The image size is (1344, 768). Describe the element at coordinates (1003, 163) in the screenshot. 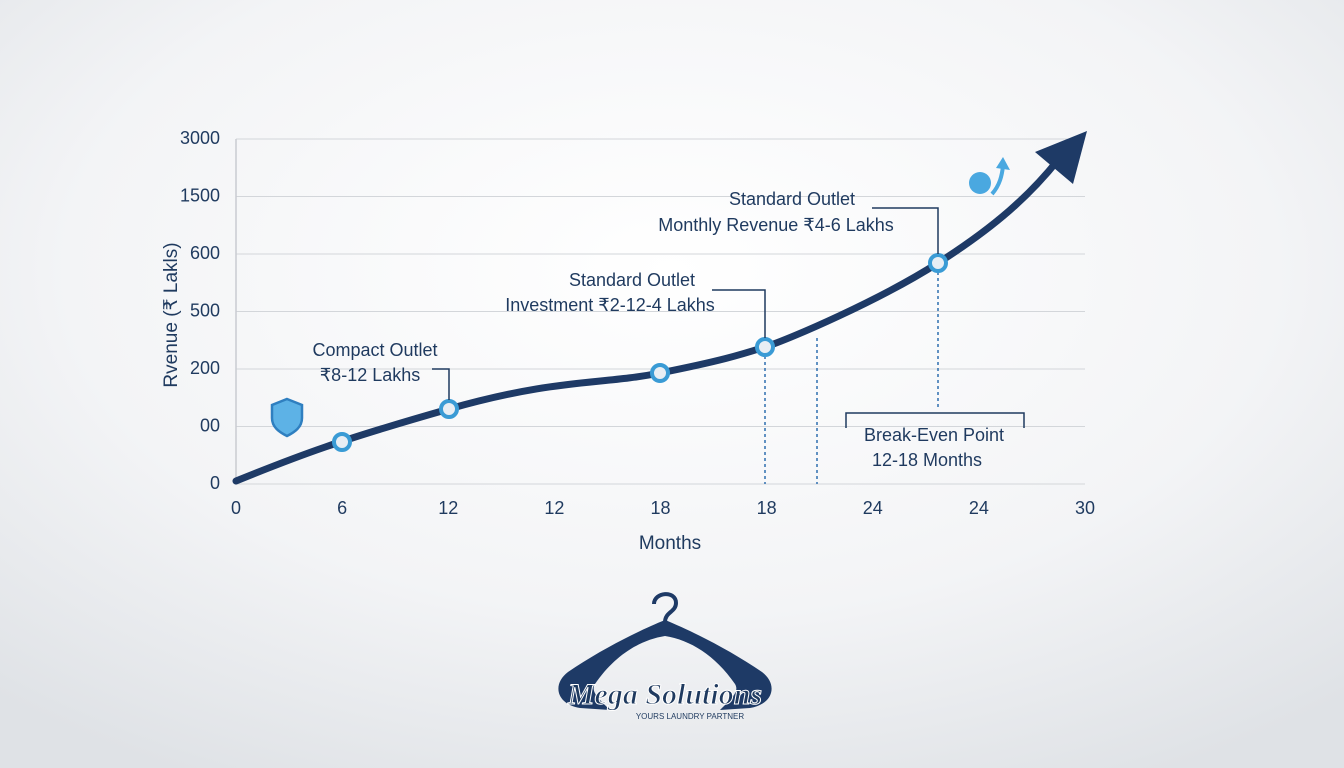

I see `icon-arrow-head` at that location.